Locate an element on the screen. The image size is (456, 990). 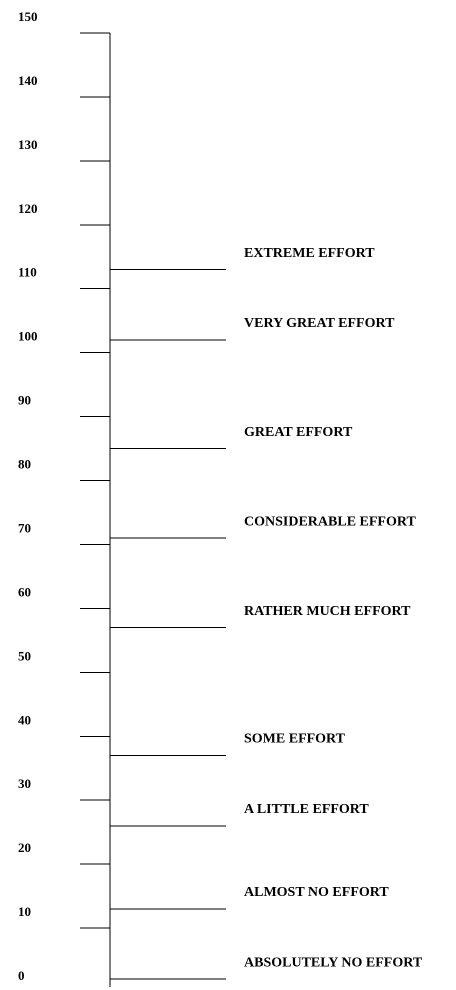
anchor-label: A LITTLE EFFORT is located at coordinates (306, 809).